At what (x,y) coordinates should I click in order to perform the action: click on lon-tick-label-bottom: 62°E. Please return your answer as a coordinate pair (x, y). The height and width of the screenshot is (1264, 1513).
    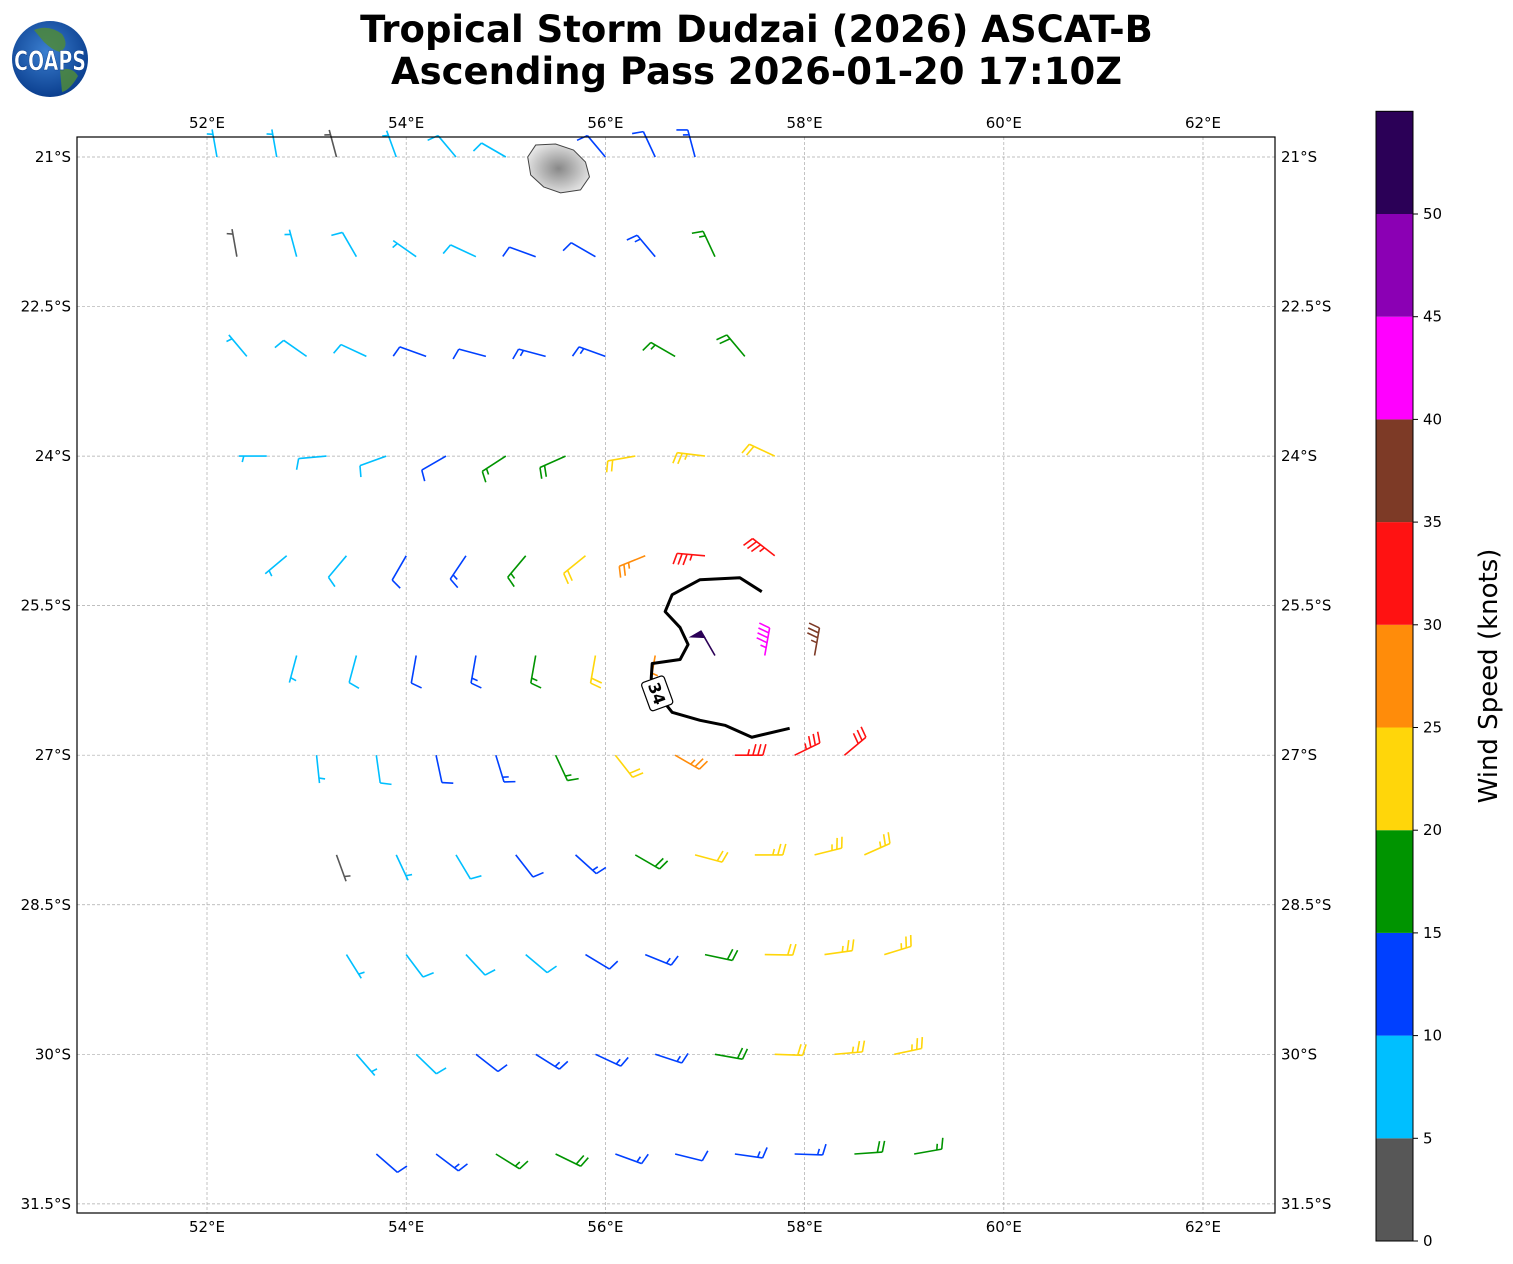
    Looking at the image, I should click on (1203, 1227).